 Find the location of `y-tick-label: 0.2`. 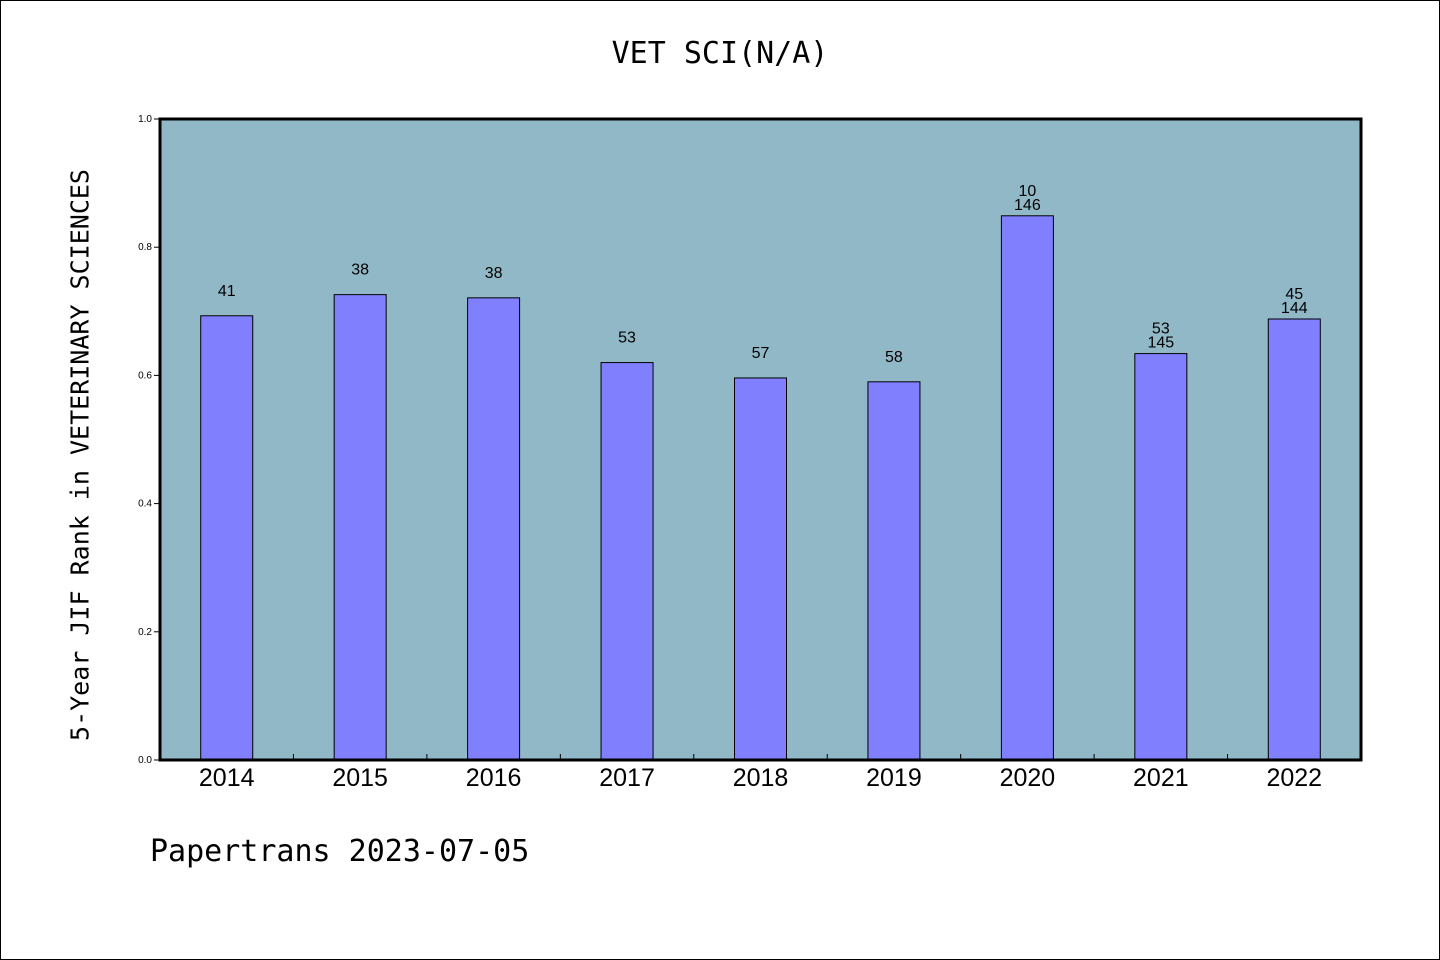

y-tick-label: 0.2 is located at coordinates (145, 632).